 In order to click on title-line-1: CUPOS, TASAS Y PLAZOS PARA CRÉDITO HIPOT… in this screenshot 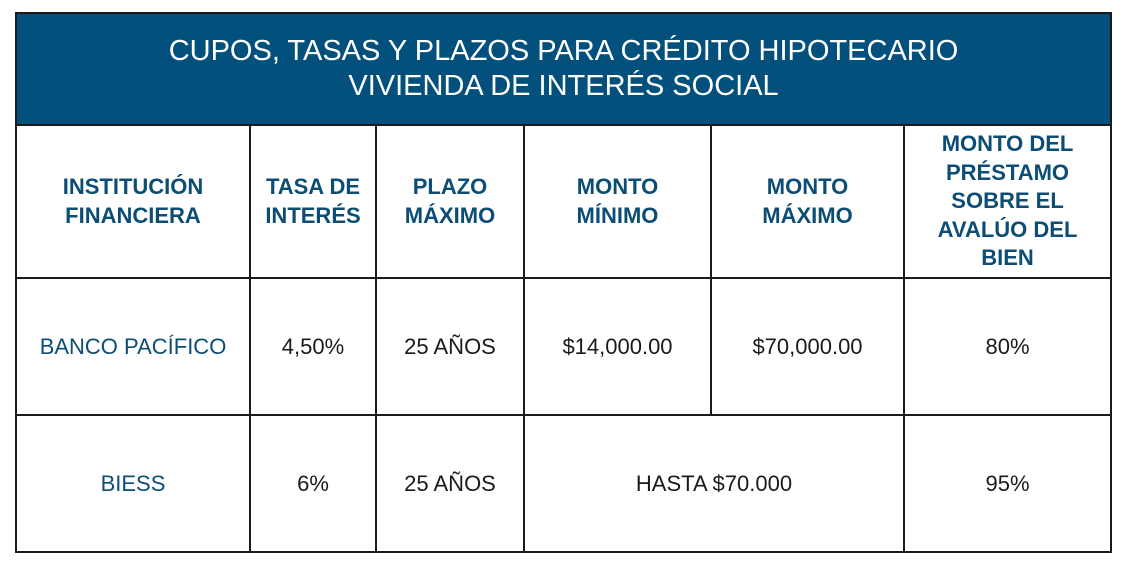, I will do `click(563, 50)`.